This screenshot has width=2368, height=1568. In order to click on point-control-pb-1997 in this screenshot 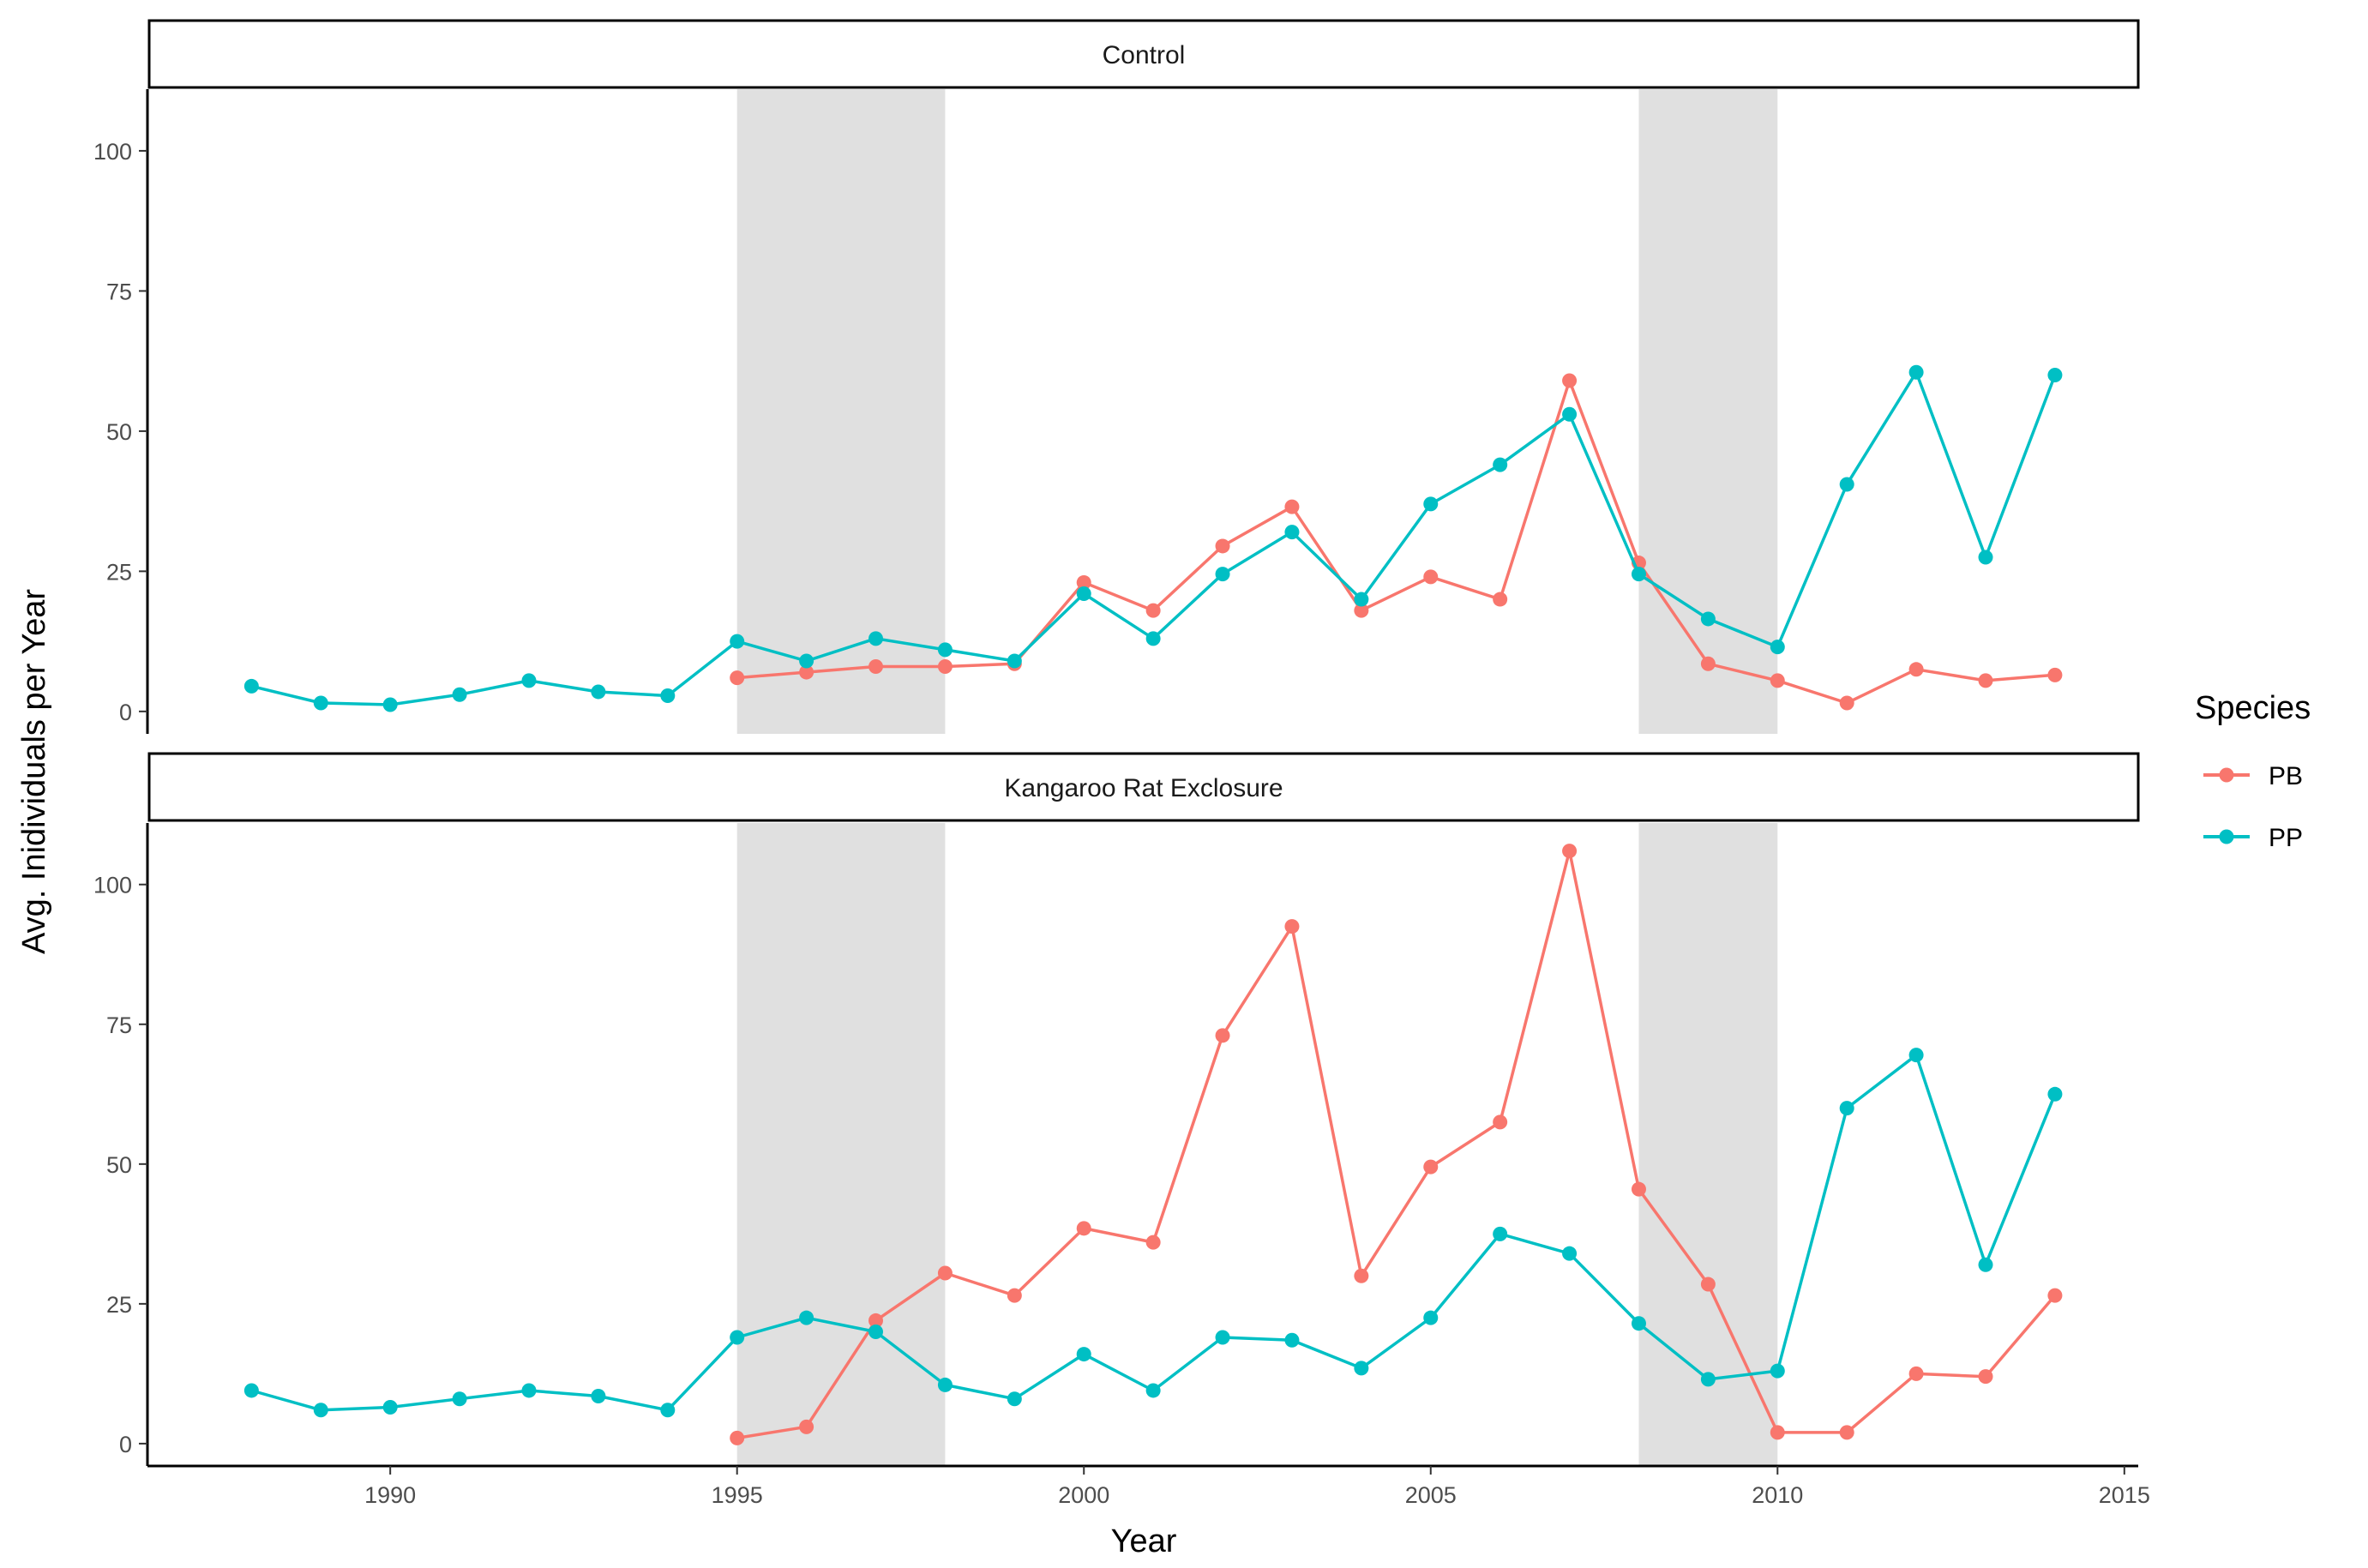, I will do `click(876, 667)`.